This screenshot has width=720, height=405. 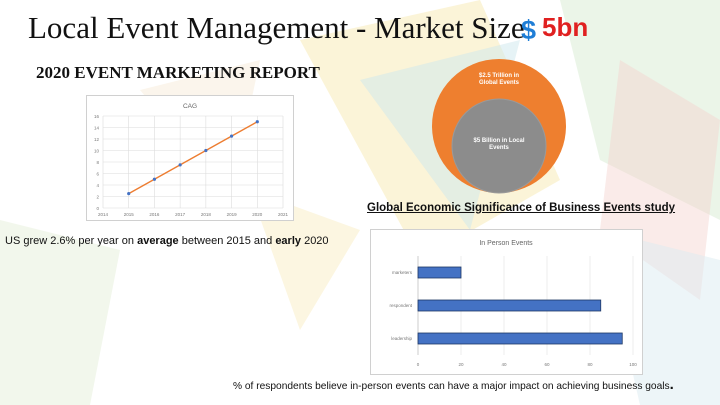 I want to click on line-chart-y-tick: 16, so click(x=97, y=116).